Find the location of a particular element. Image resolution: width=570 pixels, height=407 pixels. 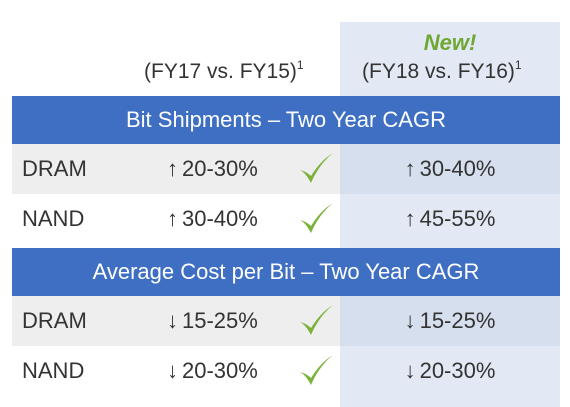

fy18-value-text: 20-30% is located at coordinates (457, 370).